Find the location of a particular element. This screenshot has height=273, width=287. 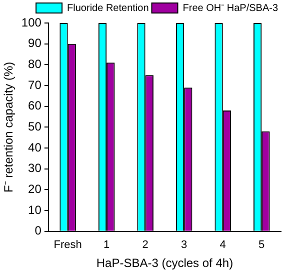

y-tick-label: 30 is located at coordinates (35, 168).